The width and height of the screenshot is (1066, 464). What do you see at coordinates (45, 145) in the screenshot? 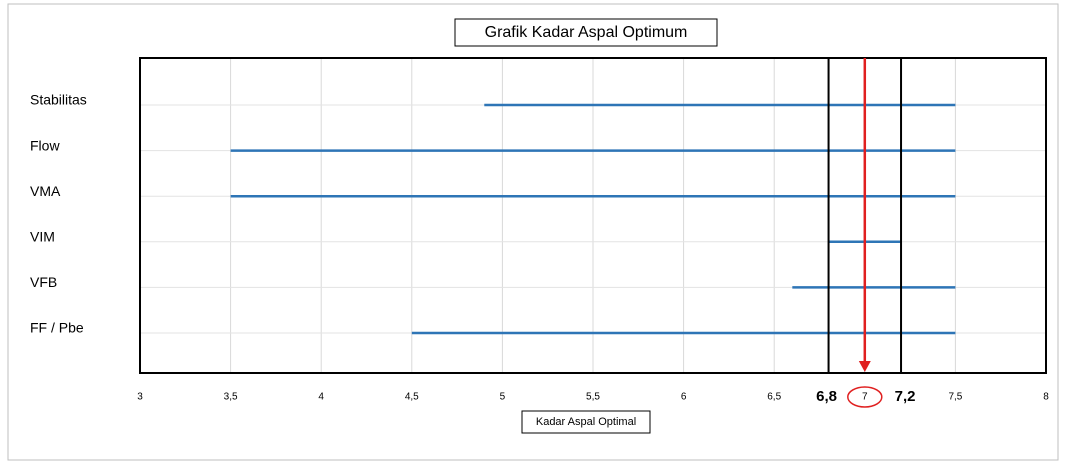
I see `y-tick-label: Flow` at bounding box center [45, 145].